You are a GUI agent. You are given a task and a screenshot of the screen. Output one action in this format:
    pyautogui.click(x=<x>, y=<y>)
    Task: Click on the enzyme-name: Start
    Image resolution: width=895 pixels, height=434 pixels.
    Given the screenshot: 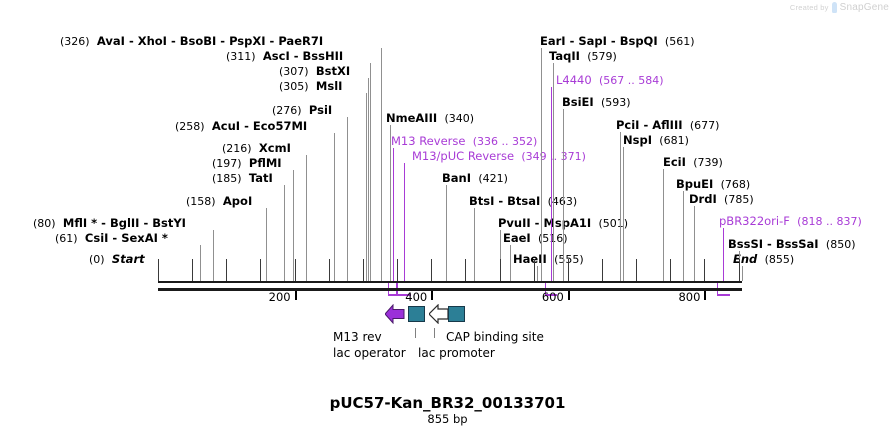 What is the action you would take?
    pyautogui.click(x=128, y=259)
    